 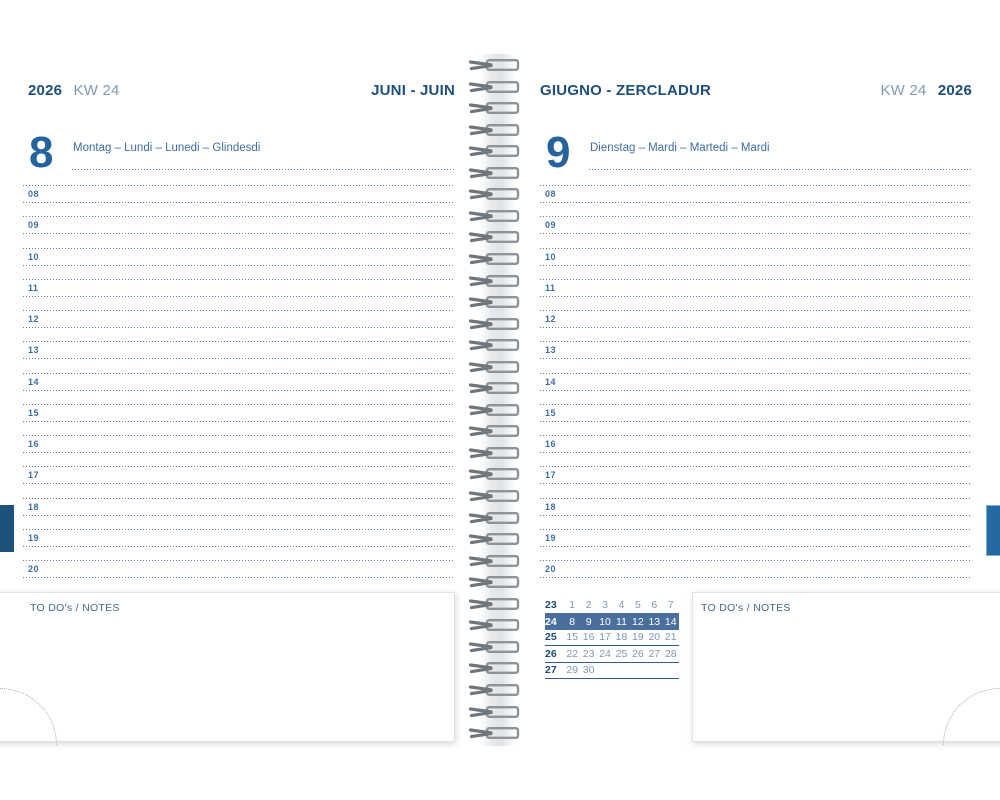 I want to click on calendar-day: 27, so click(x=654, y=653).